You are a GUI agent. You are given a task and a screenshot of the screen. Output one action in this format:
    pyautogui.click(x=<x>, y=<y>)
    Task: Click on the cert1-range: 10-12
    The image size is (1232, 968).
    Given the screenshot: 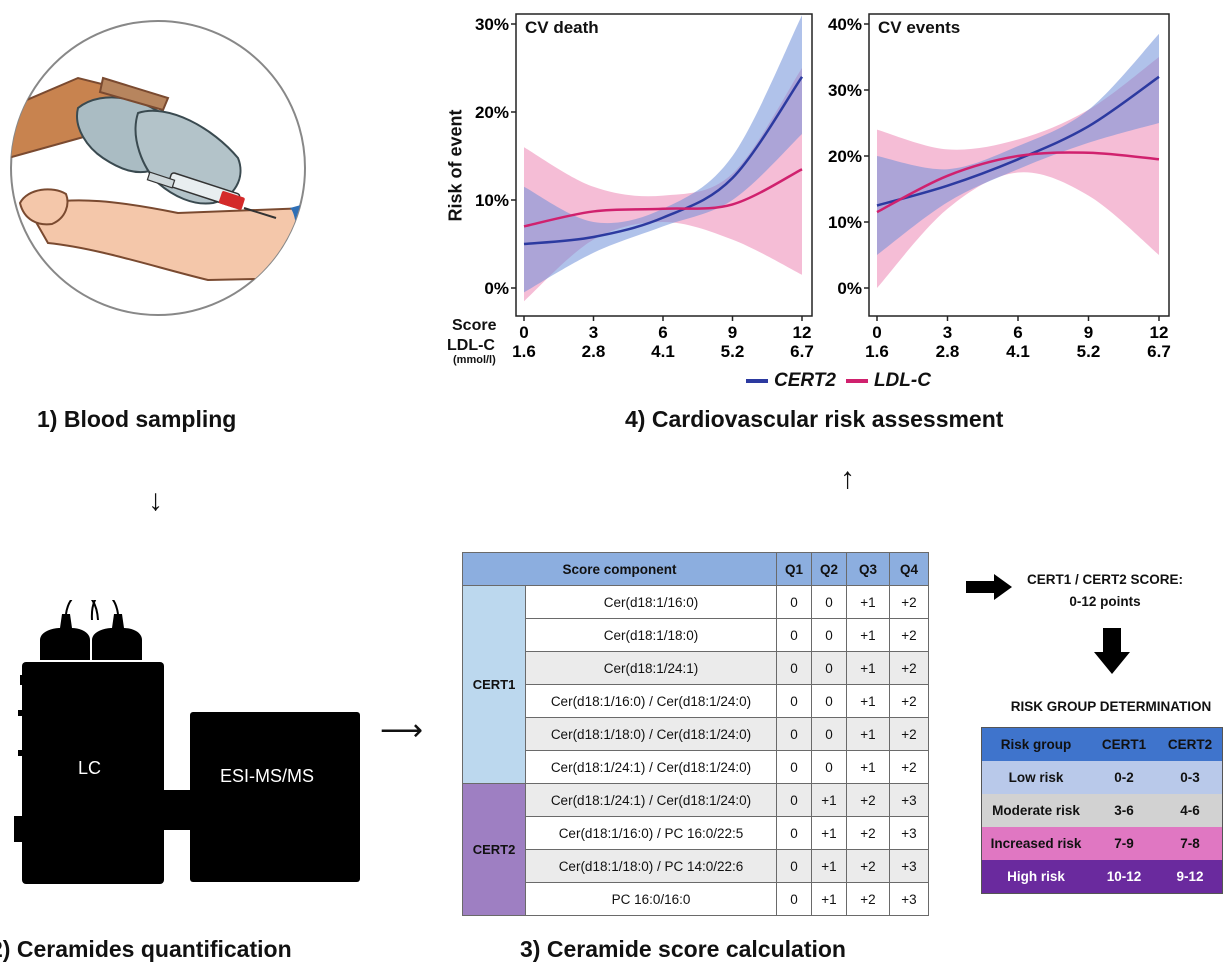 What is the action you would take?
    pyautogui.click(x=1124, y=876)
    